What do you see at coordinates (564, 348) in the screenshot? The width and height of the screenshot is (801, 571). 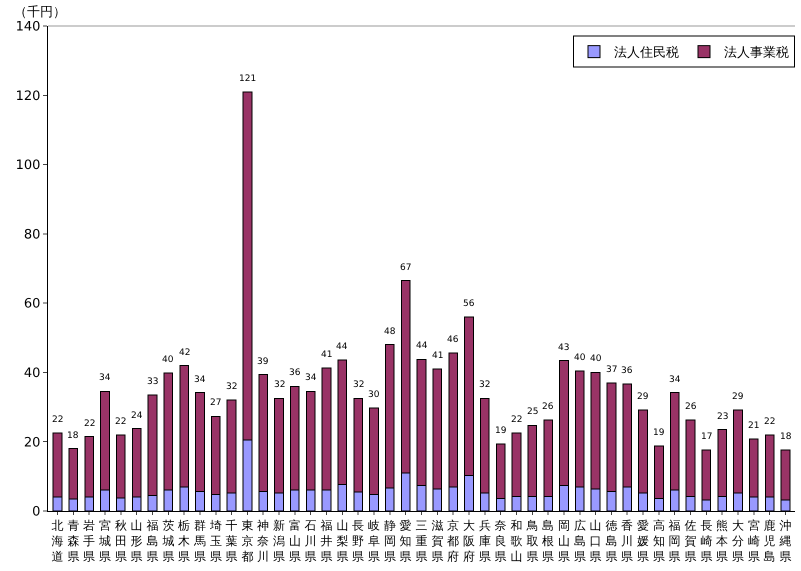 I see `total-label: 43` at bounding box center [564, 348].